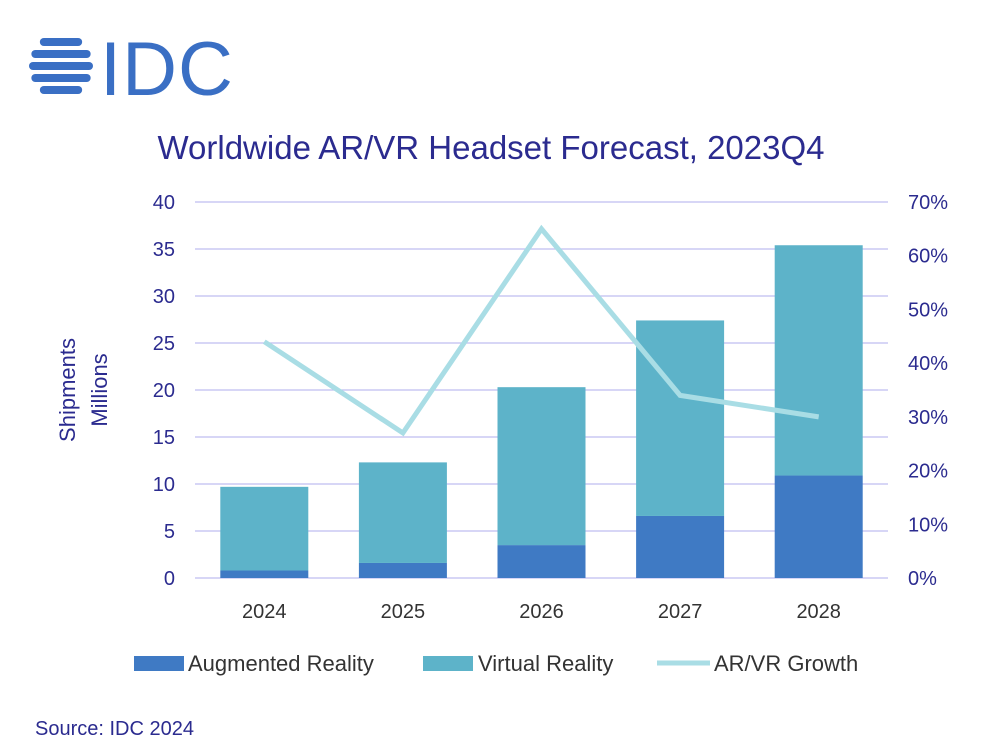 The width and height of the screenshot is (982, 750). I want to click on y-axis-title-line1: Shipments, so click(67, 390).